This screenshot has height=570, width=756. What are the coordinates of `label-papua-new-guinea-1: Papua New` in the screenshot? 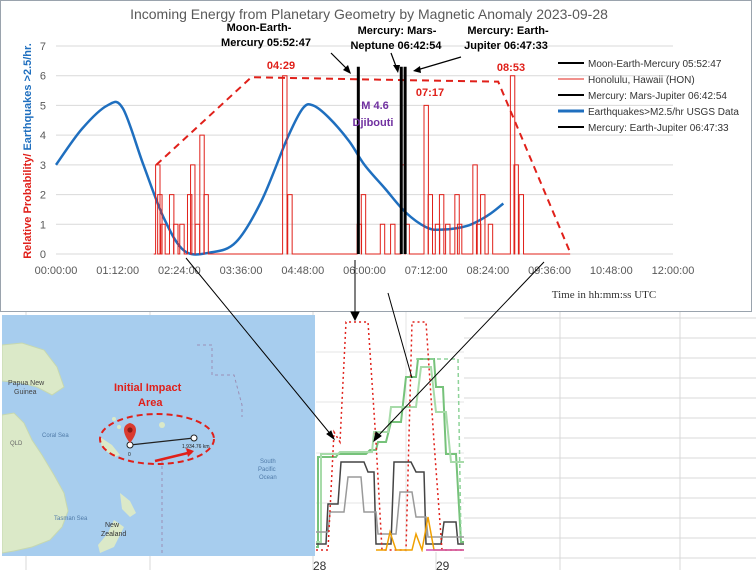 It's located at (26, 383).